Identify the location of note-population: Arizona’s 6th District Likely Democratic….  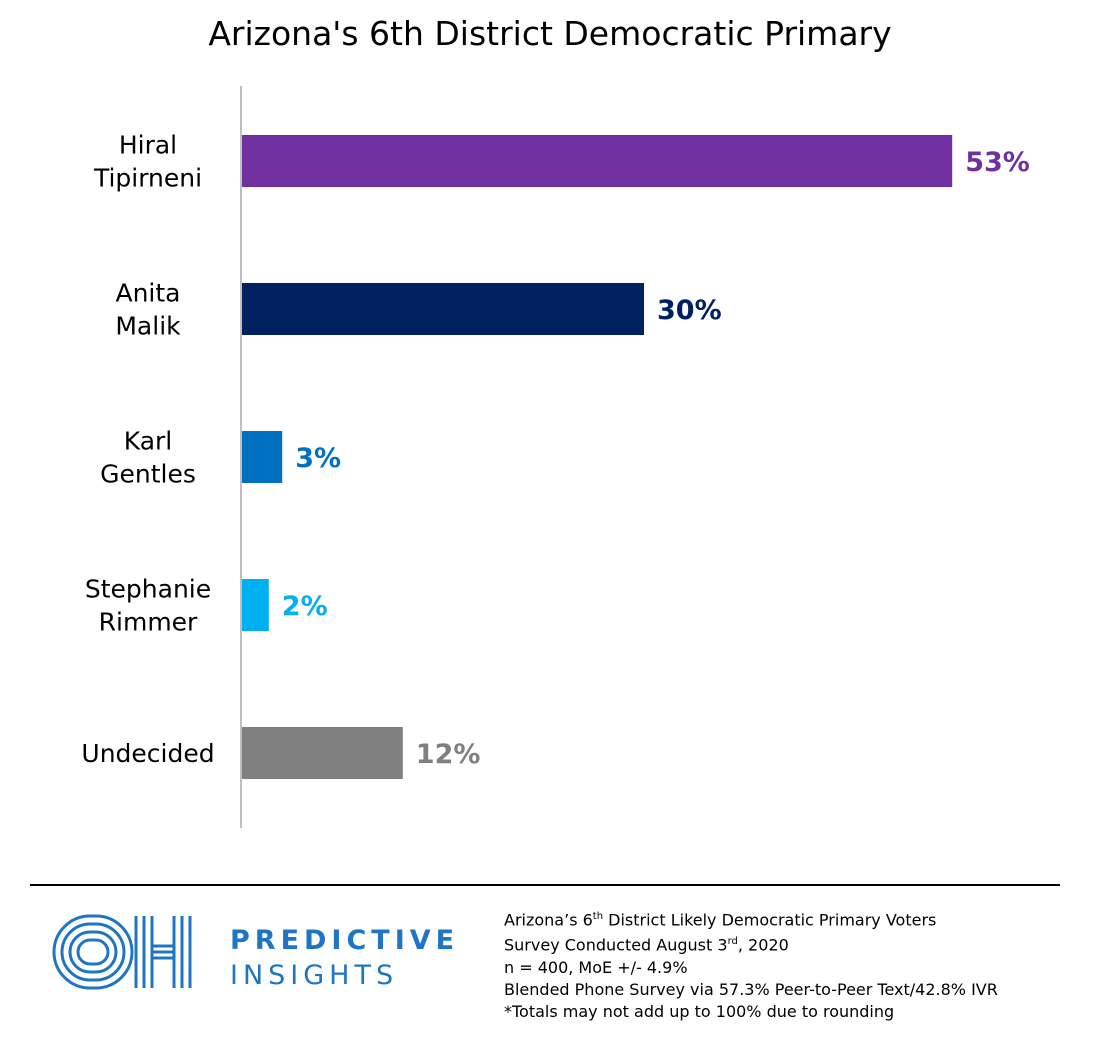
(720, 920).